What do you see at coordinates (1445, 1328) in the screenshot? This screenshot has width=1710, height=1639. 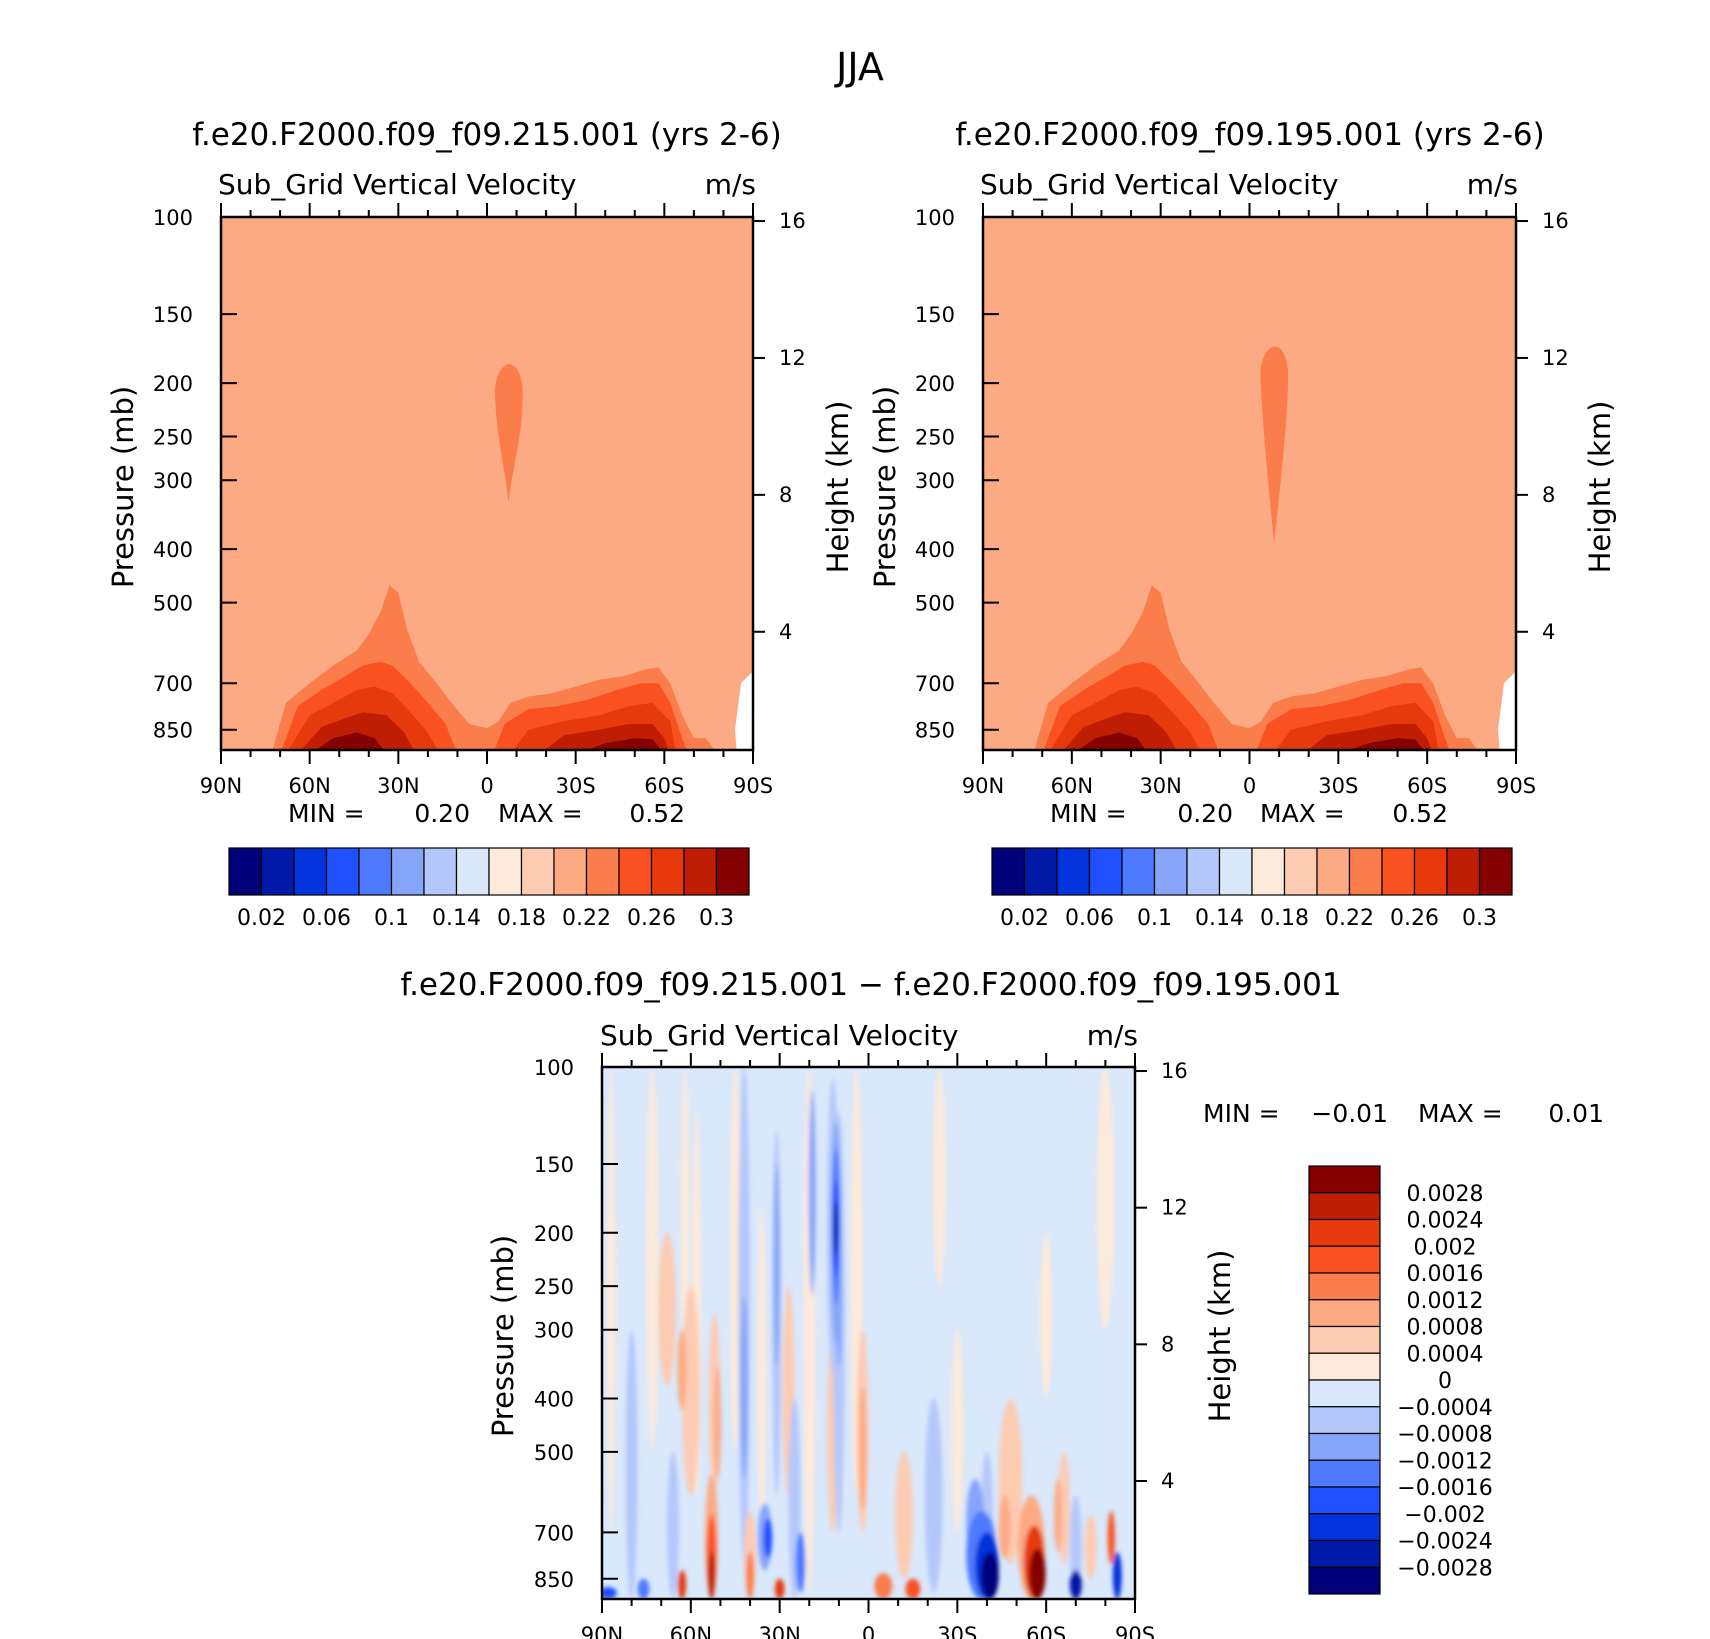 I see `colorbar-label: 0.0008` at bounding box center [1445, 1328].